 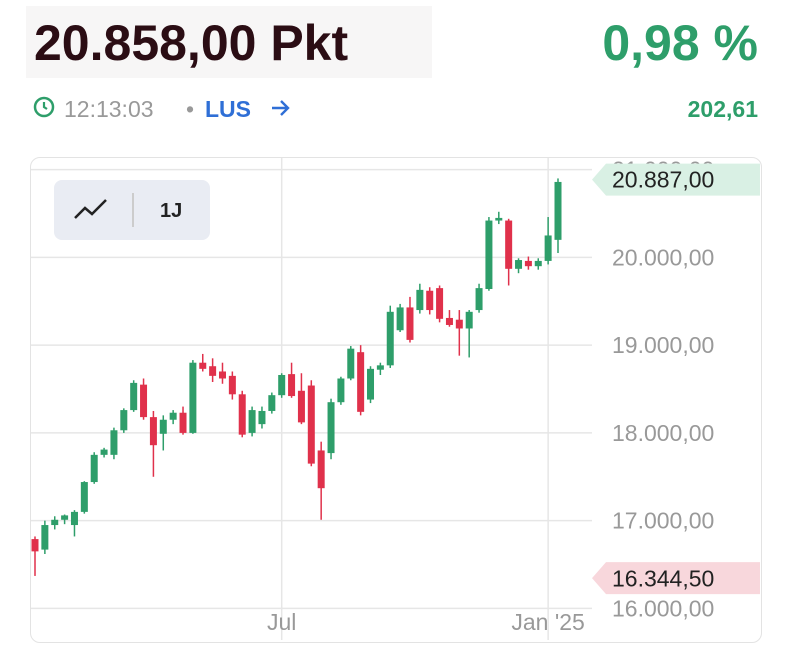 I want to click on range-toggle: 1J, so click(x=132, y=210).